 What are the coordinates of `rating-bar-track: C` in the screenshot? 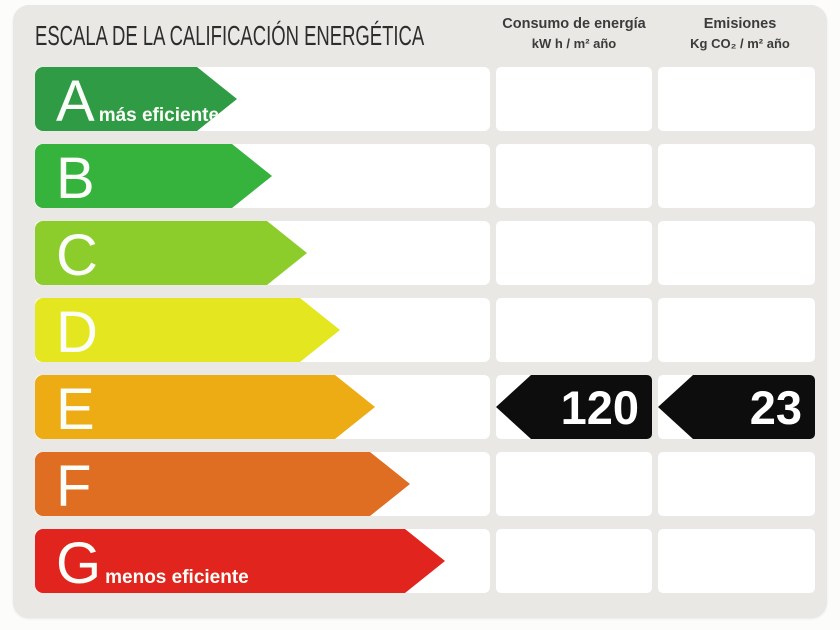 It's located at (262, 253).